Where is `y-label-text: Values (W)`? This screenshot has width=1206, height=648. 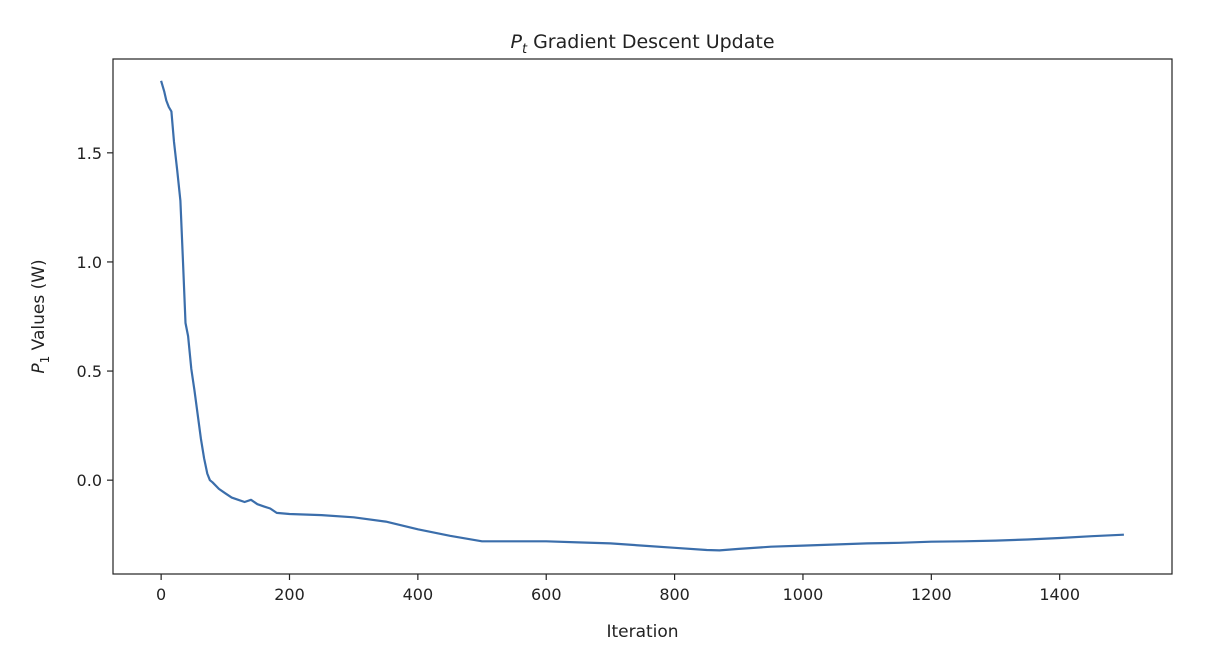
y-label-text: Values (W) is located at coordinates (39, 307).